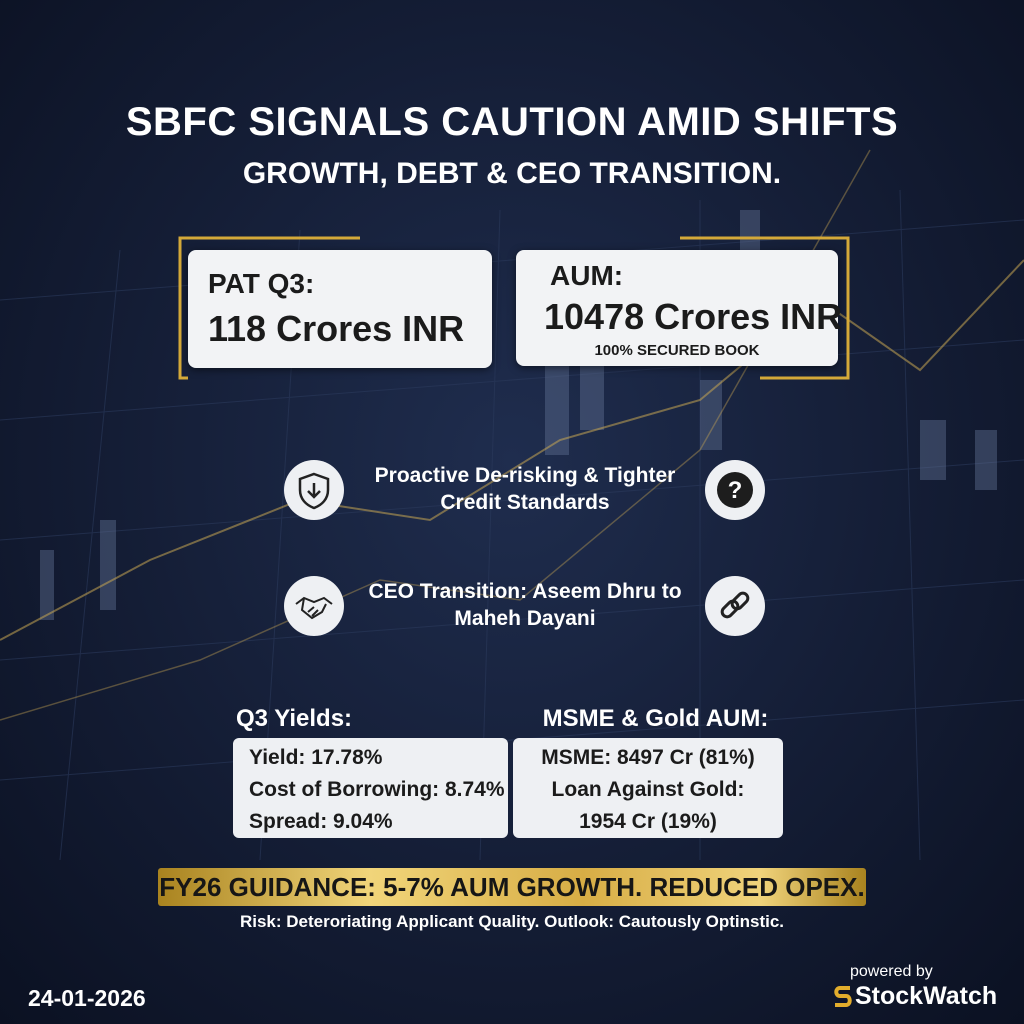  Describe the element at coordinates (261, 283) in the screenshot. I see `card-label: PAT Q3:` at that location.